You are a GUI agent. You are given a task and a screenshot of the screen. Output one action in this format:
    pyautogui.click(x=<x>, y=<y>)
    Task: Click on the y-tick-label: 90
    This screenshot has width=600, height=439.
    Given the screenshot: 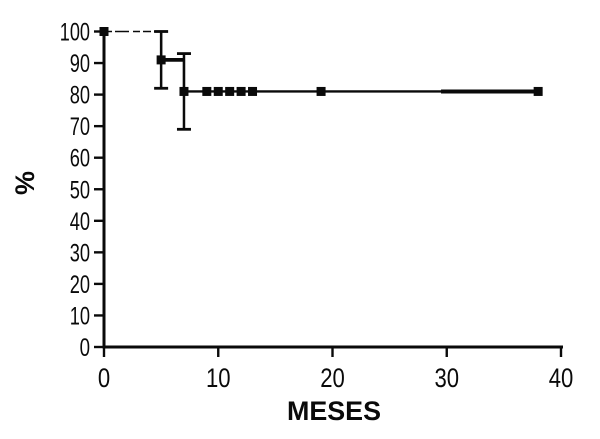 What is the action you would take?
    pyautogui.click(x=80, y=64)
    